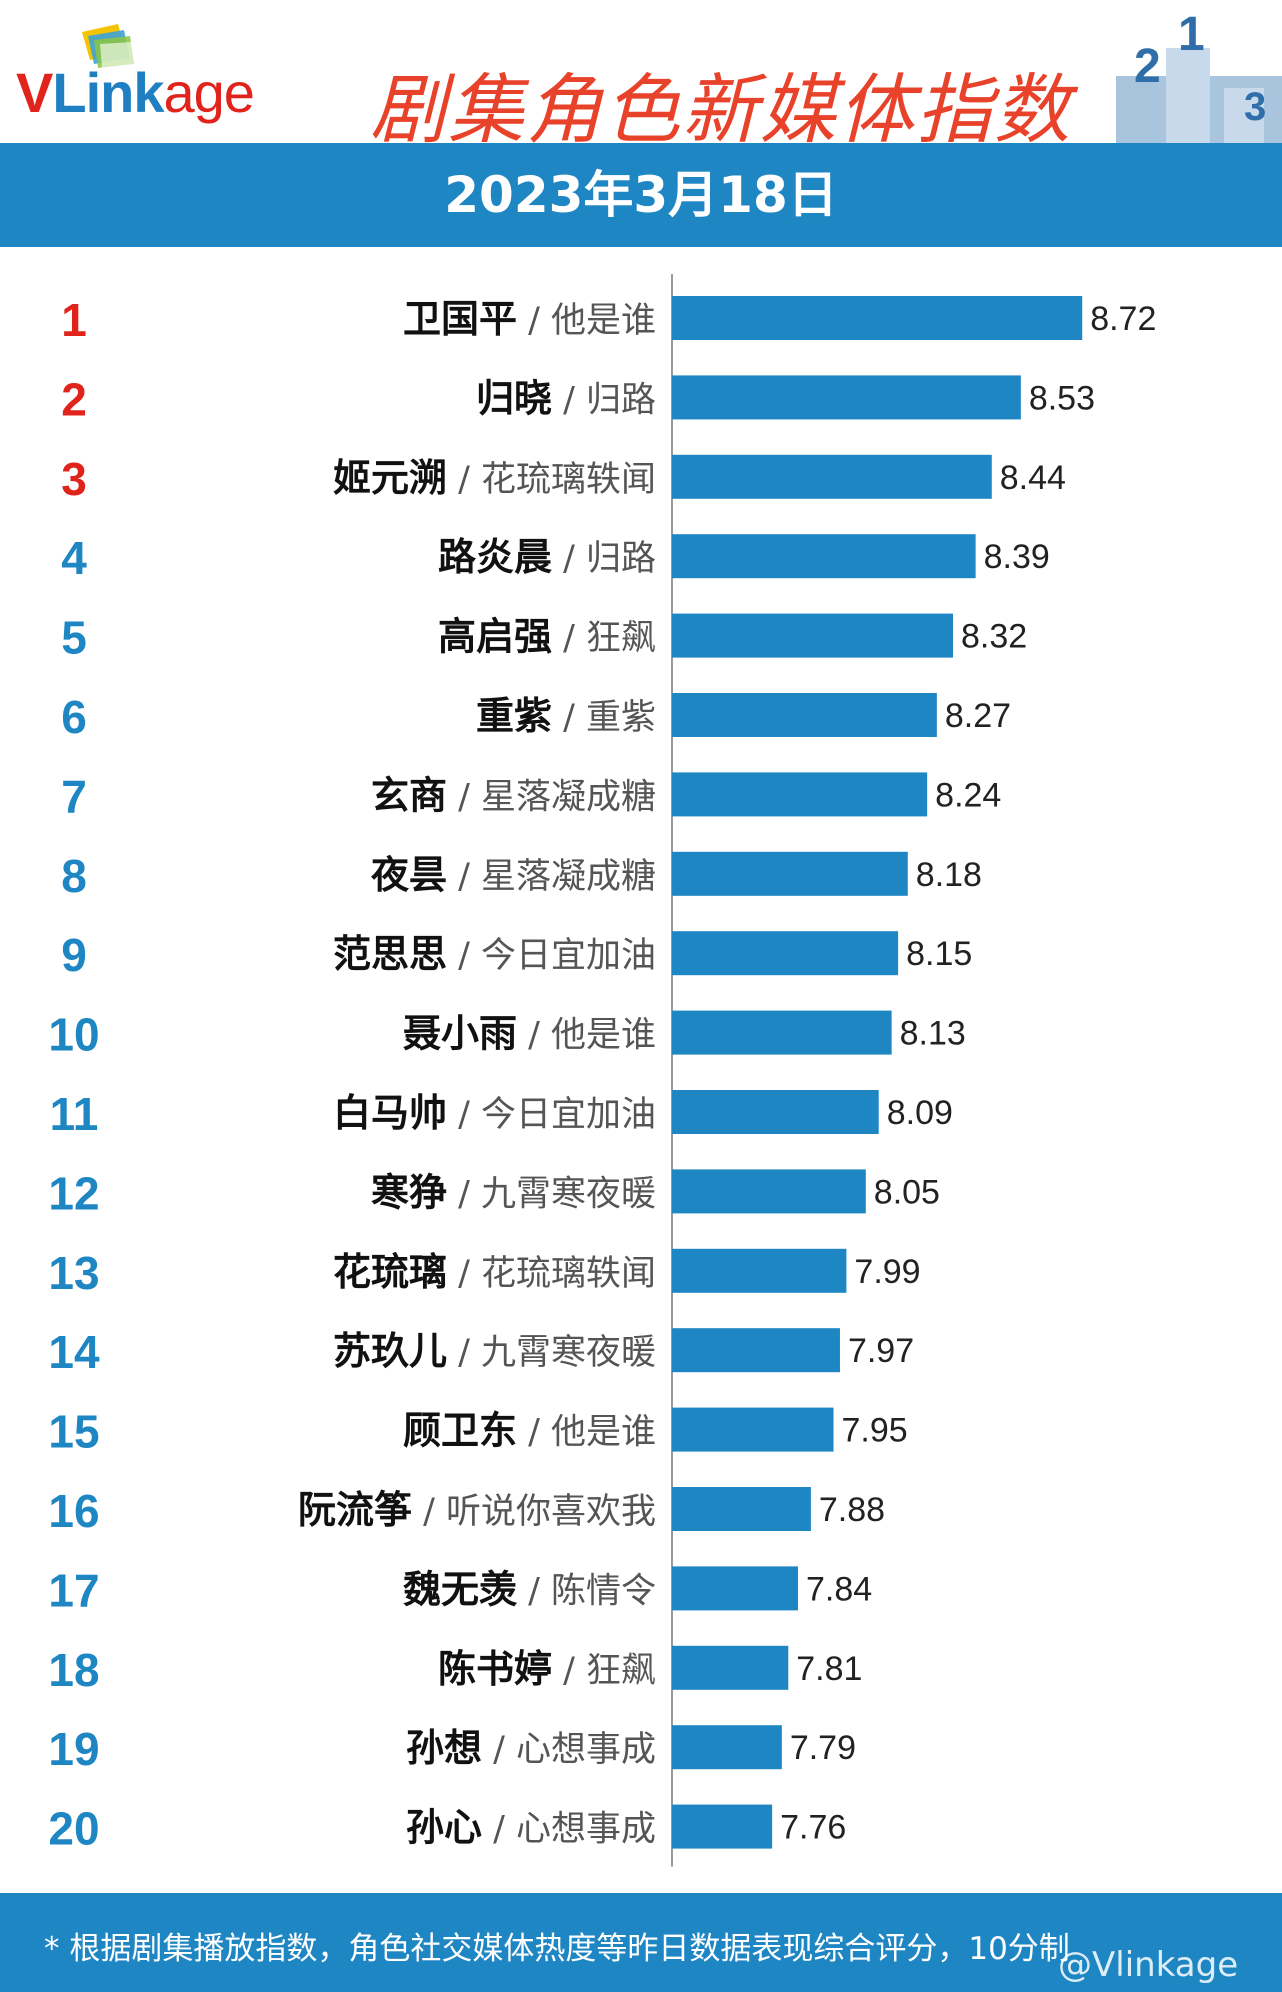  Describe the element at coordinates (74, 320) in the screenshot. I see `rank-number: 1` at that location.